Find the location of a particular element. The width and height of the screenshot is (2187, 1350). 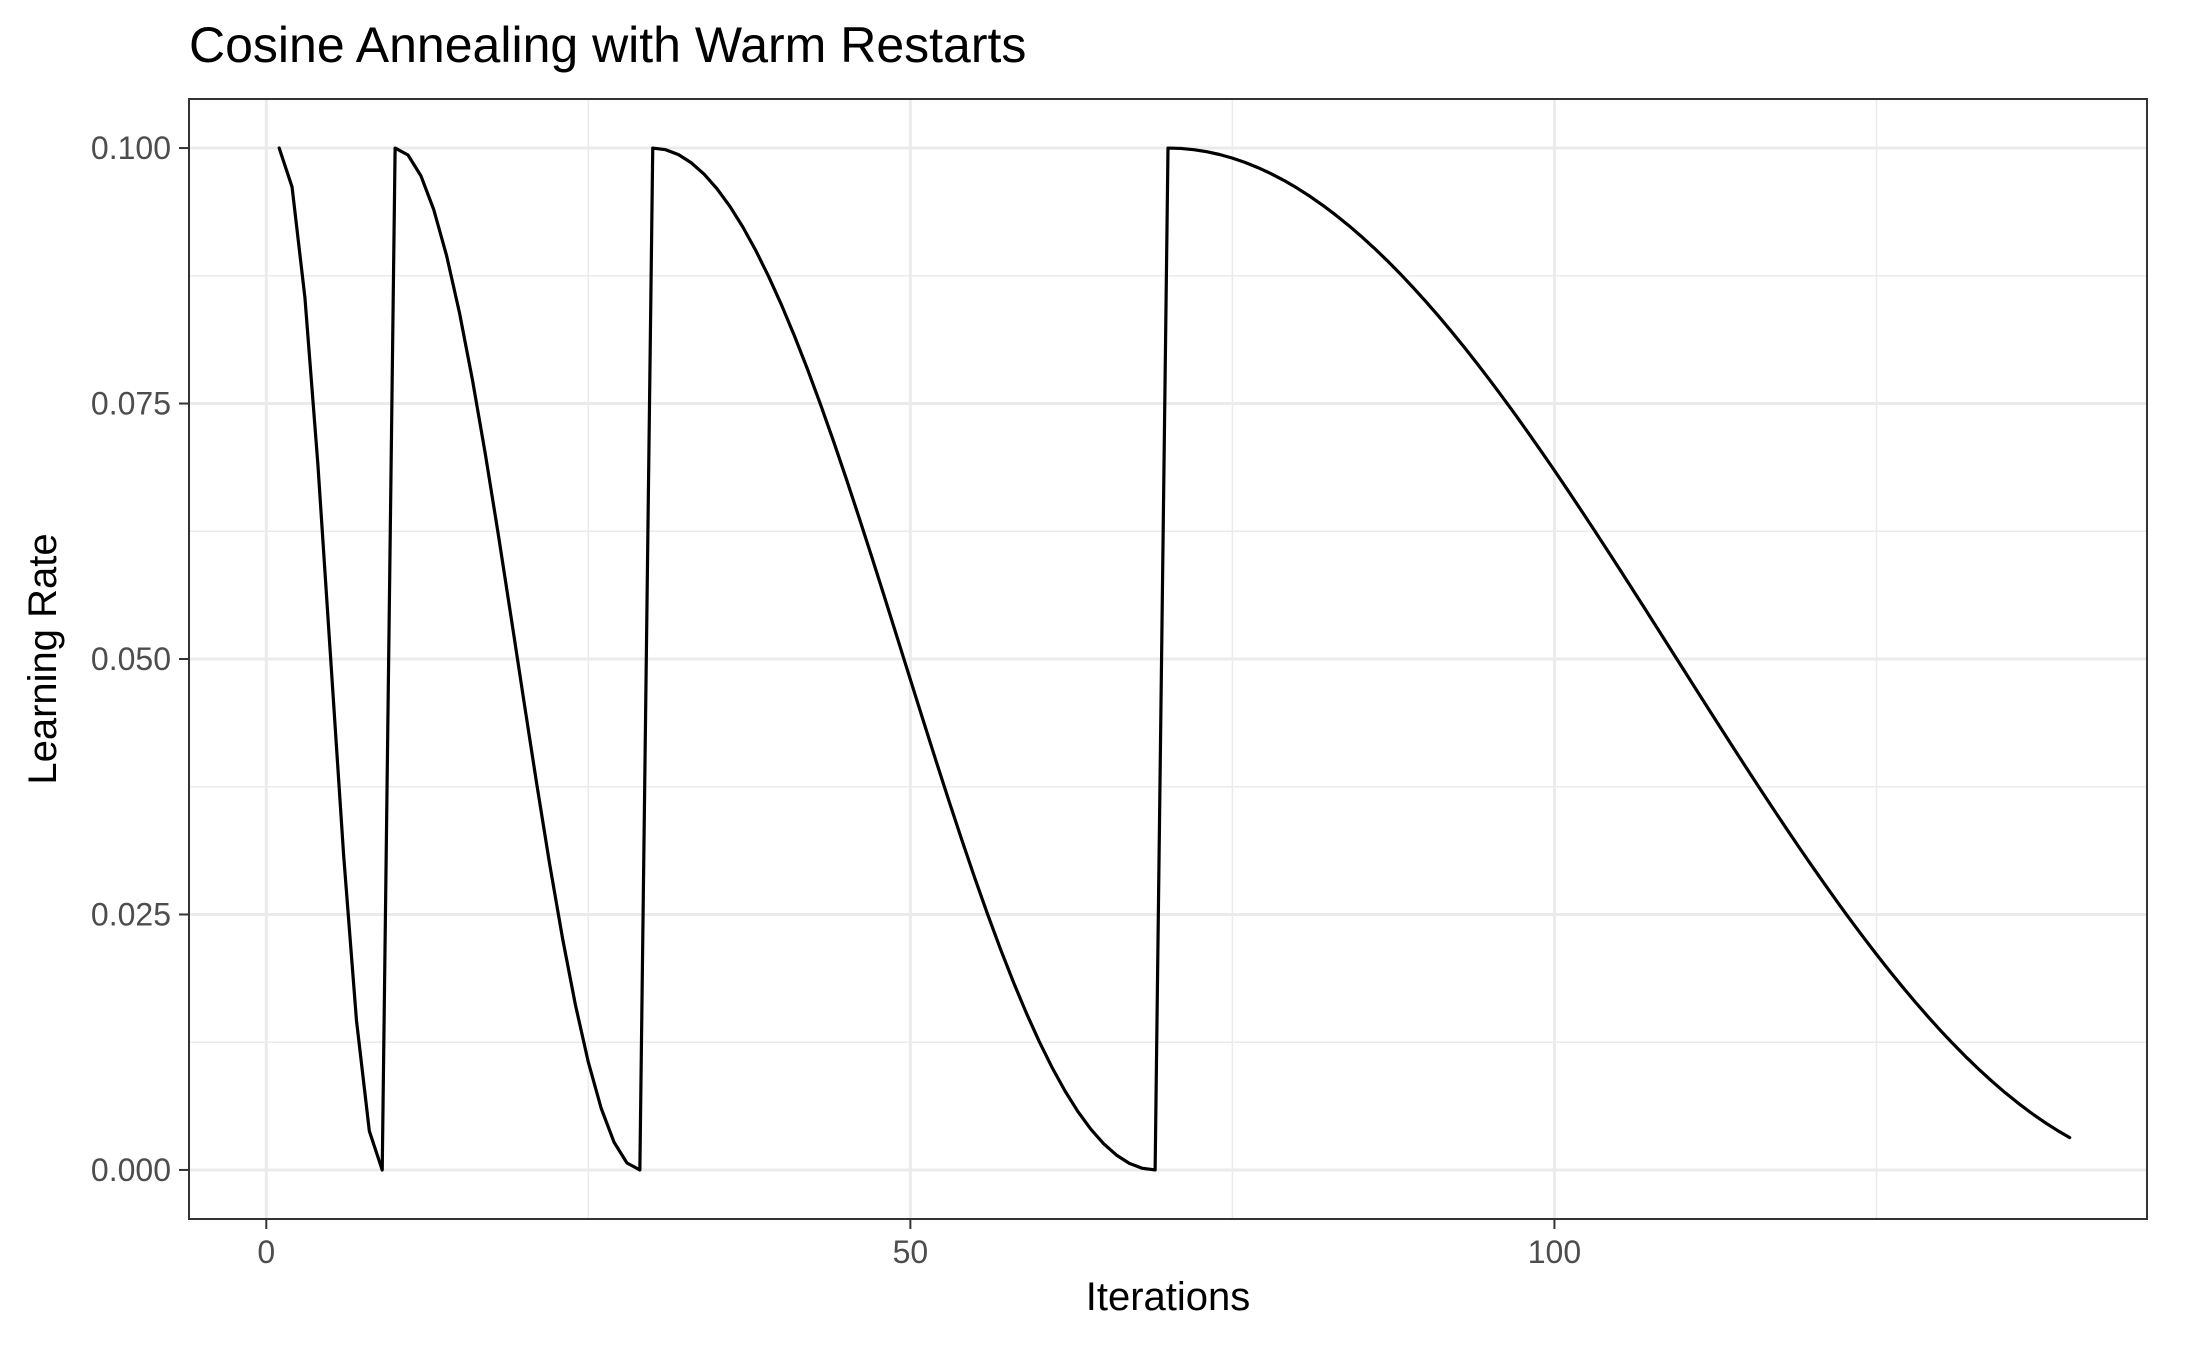

y-axis-title: Learning Rate is located at coordinates (43, 658).